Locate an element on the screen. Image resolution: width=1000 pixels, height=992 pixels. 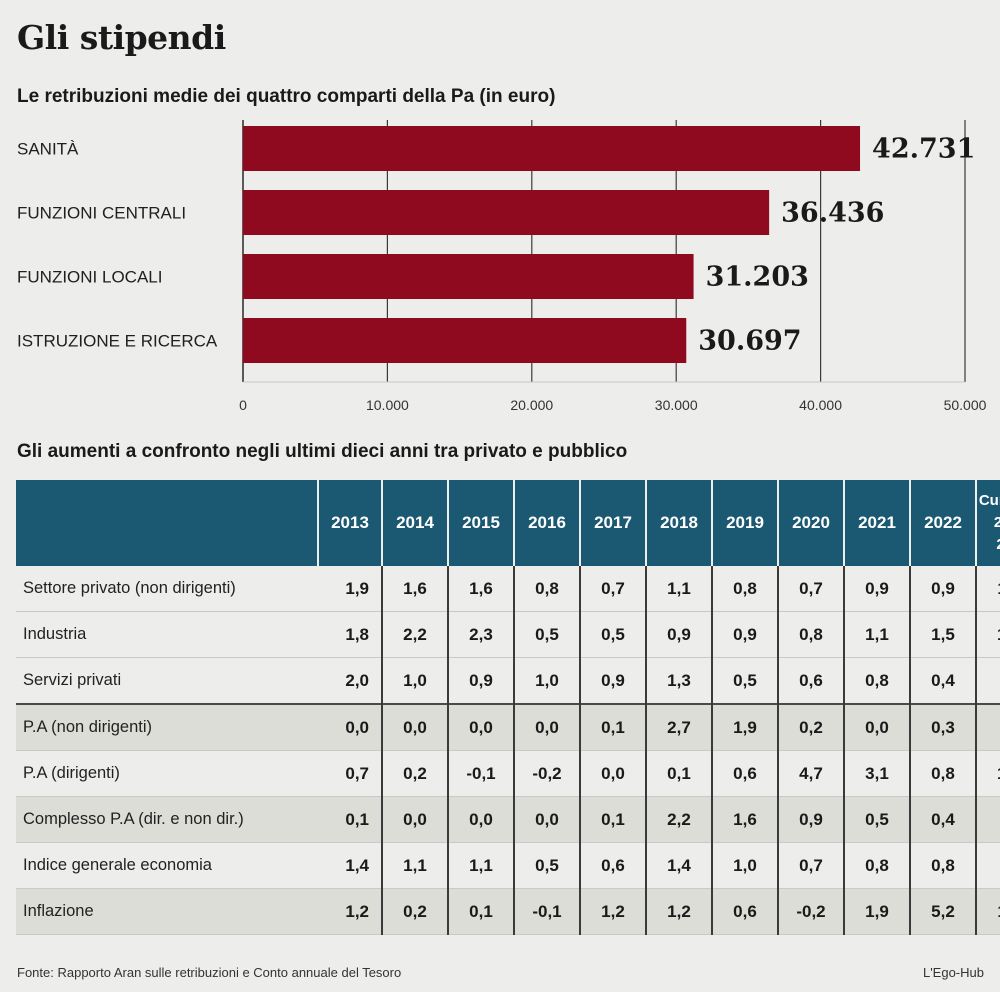
cumulative-header-line: 2013- is located at coordinates (996, 522).